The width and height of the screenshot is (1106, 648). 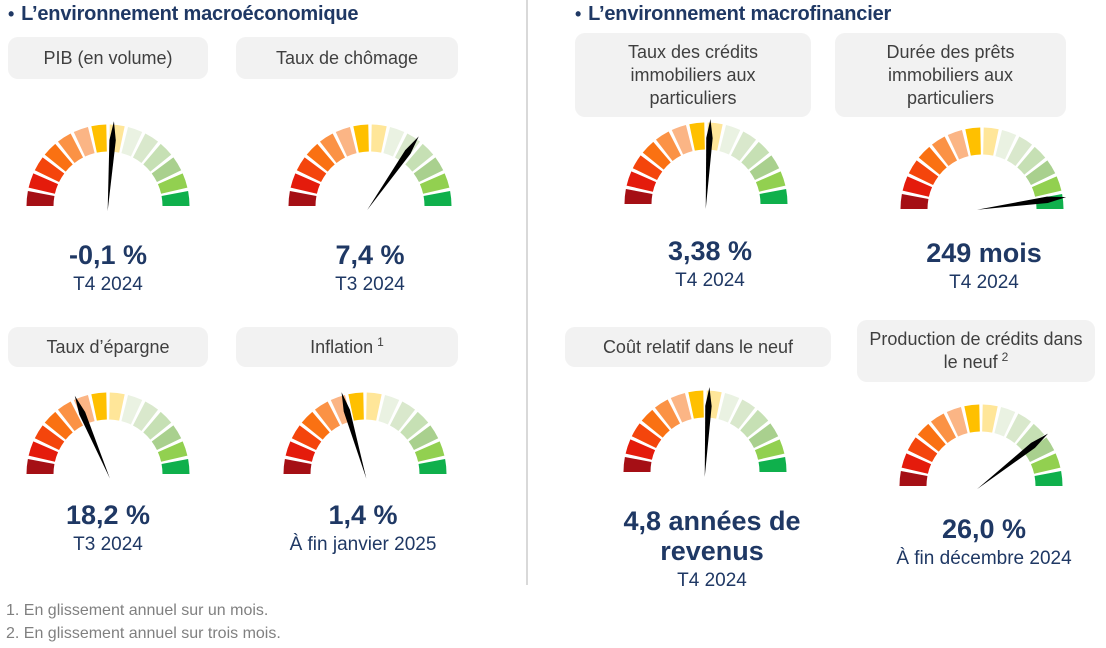 What do you see at coordinates (698, 347) in the screenshot?
I see `gauge-label-cout-relatif: Coût relatif dans le neuf` at bounding box center [698, 347].